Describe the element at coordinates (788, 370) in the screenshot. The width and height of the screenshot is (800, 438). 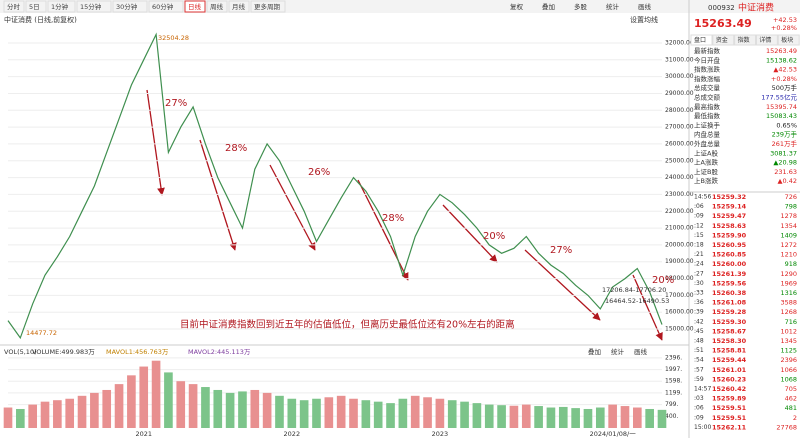
I see `trade-volume: 1066` at that location.